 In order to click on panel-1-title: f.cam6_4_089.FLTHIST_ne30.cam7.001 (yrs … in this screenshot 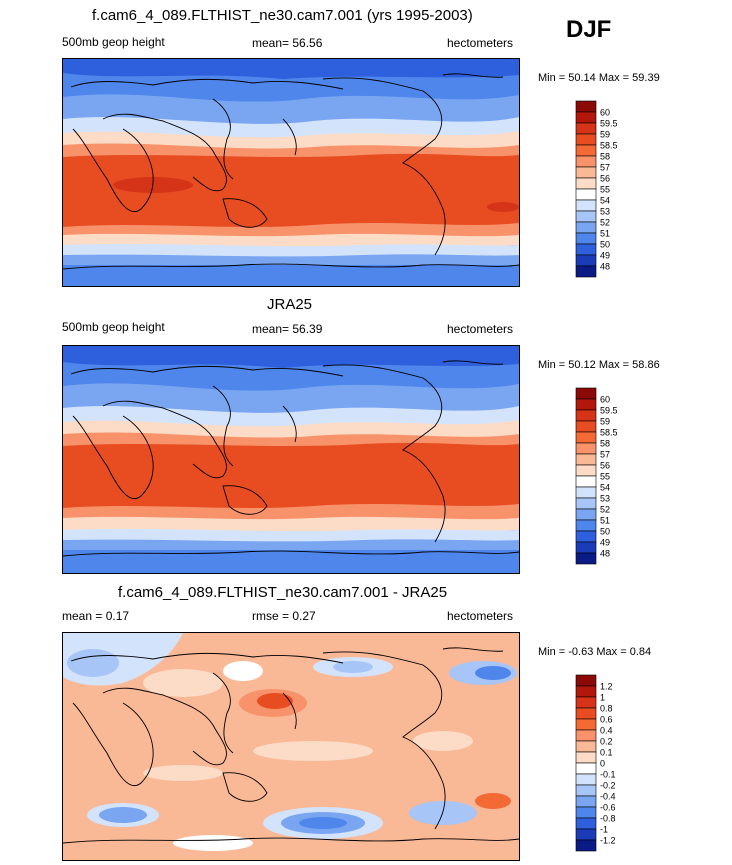, I will do `click(282, 15)`.